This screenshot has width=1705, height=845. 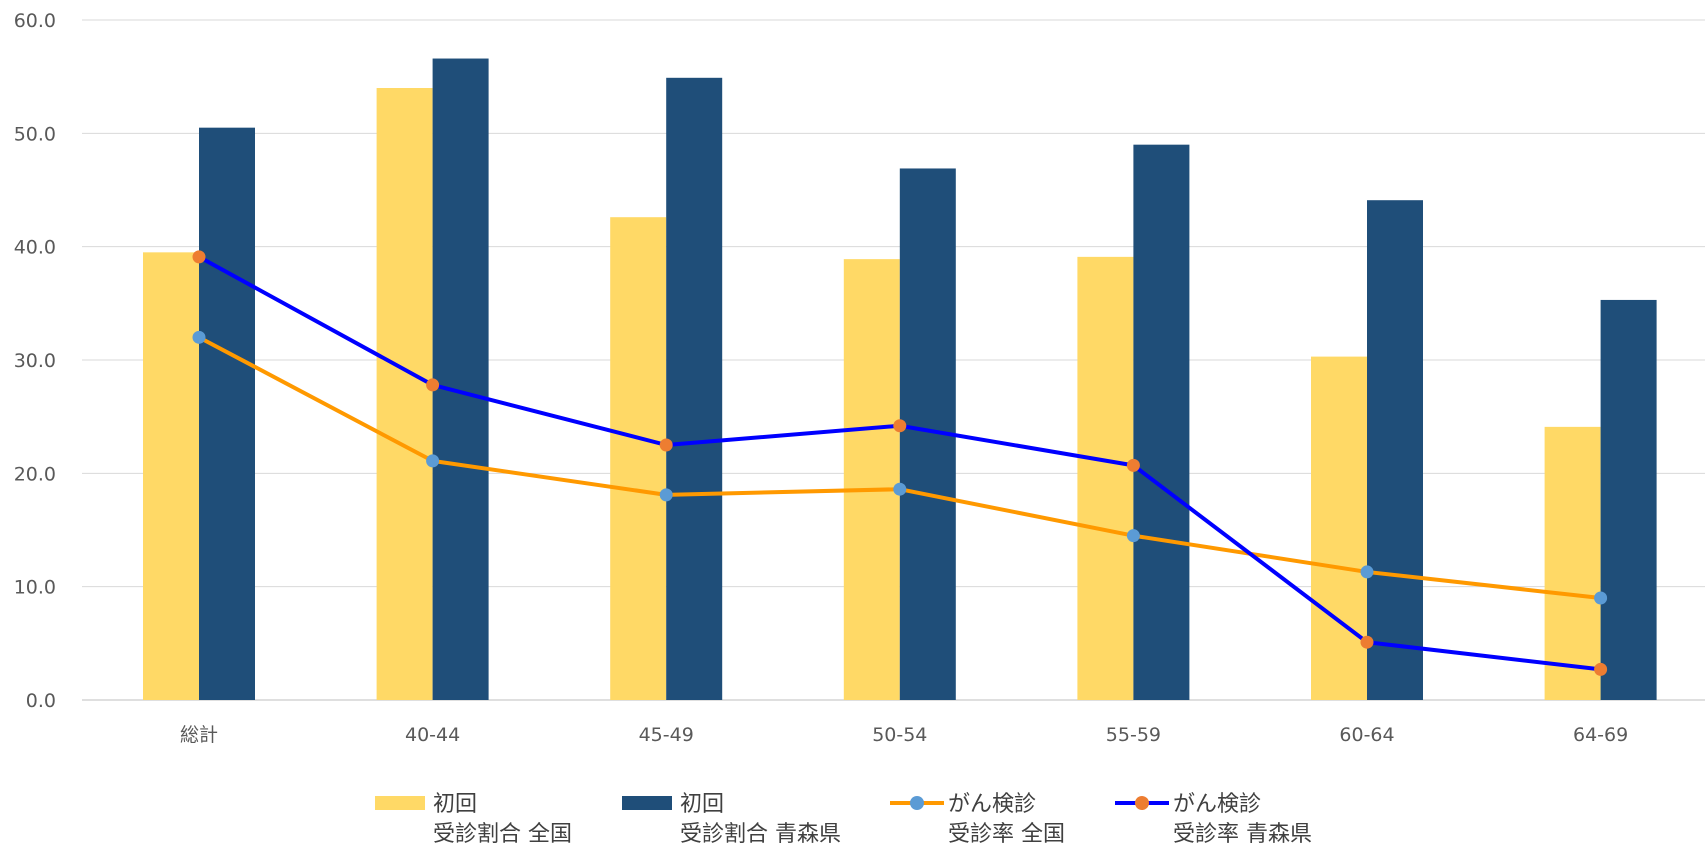 What do you see at coordinates (35, 248) in the screenshot?
I see `y-tick-label: 40.0` at bounding box center [35, 248].